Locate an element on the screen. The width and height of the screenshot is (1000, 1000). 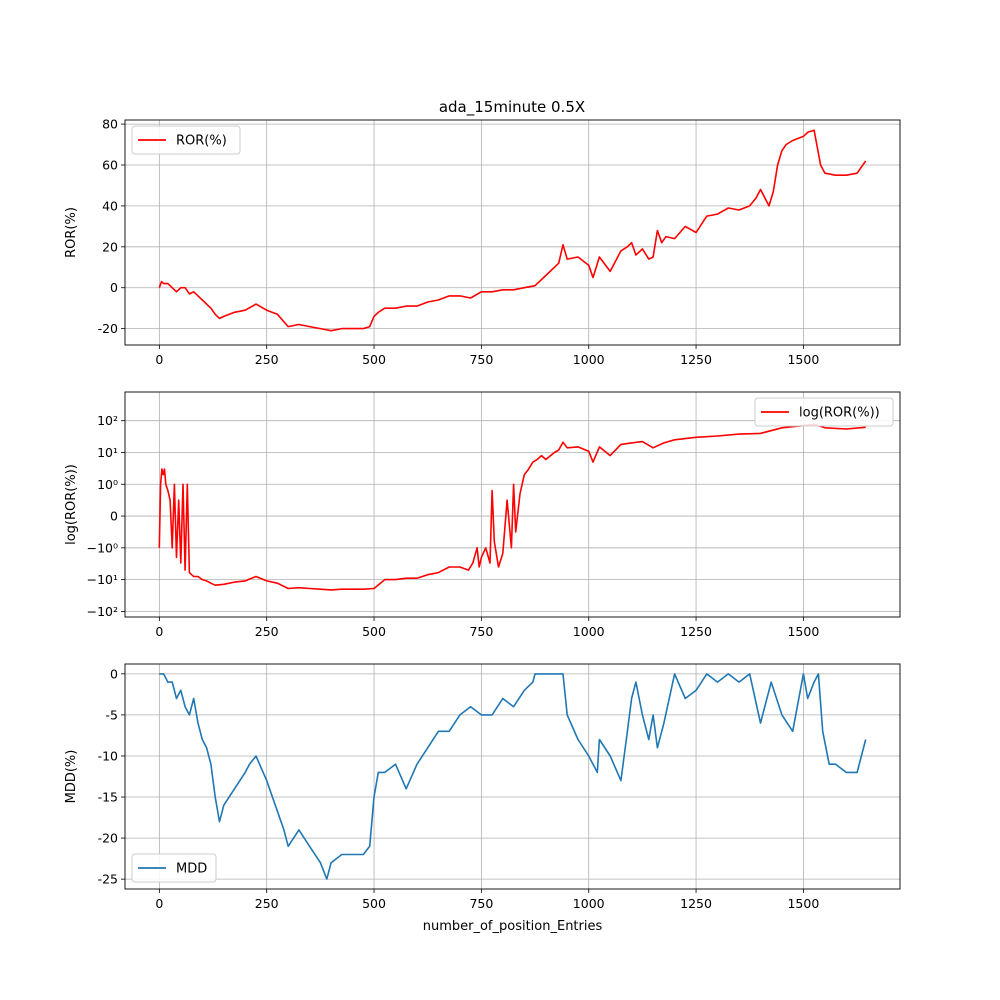
series-line-ror is located at coordinates (512, 230).